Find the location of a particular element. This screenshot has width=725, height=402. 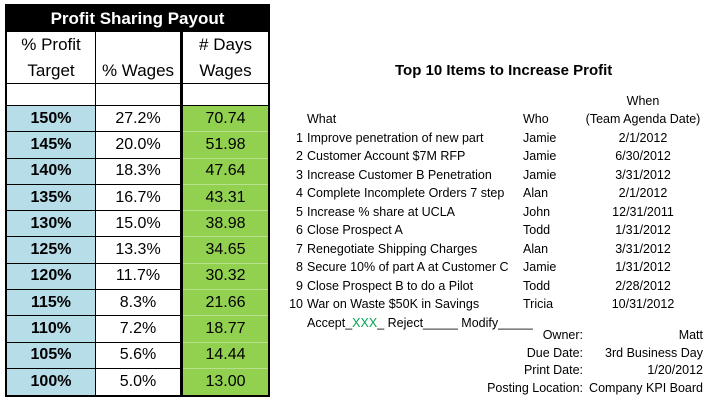

wages-pct-cell: 7.2% is located at coordinates (139, 329).